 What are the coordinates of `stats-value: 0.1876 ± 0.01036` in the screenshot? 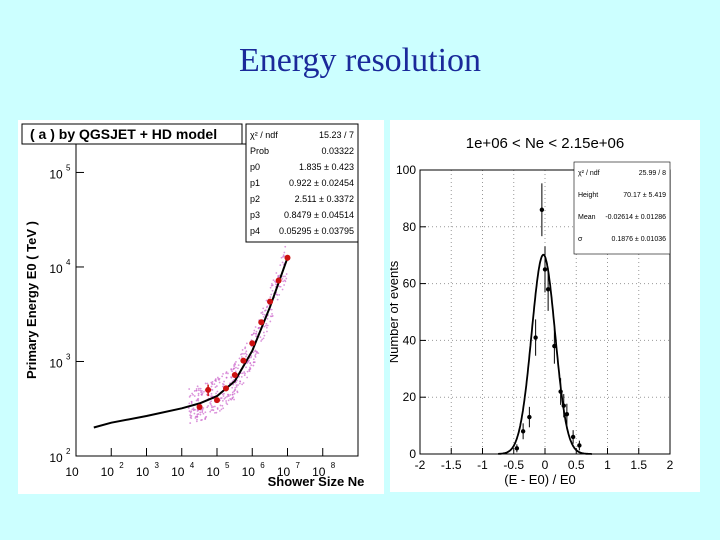 It's located at (639, 239).